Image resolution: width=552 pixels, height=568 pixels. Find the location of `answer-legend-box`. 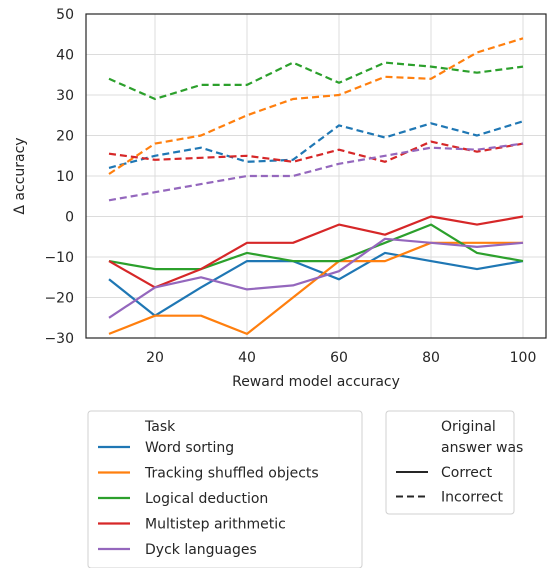

answer-legend-box is located at coordinates (450, 462).